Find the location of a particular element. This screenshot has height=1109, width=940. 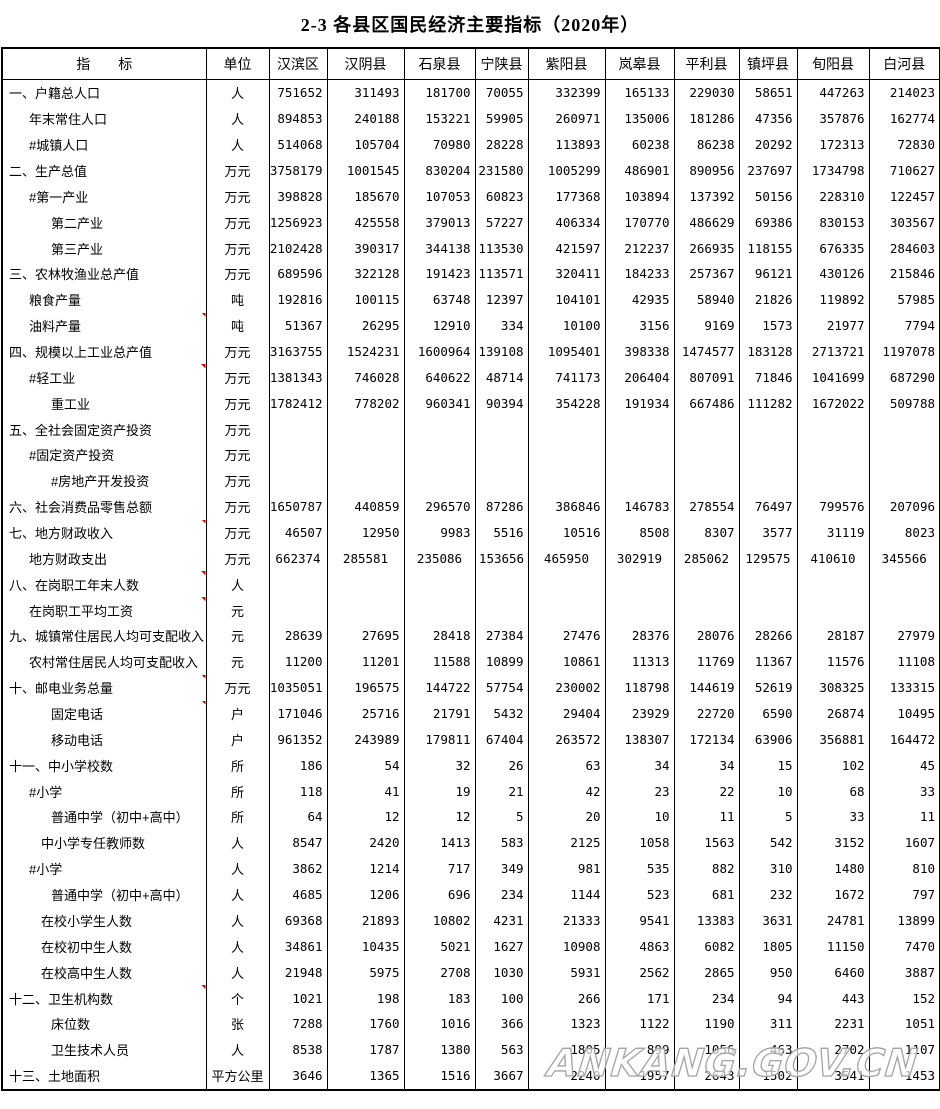

value-cell: 746028 is located at coordinates (365, 377).